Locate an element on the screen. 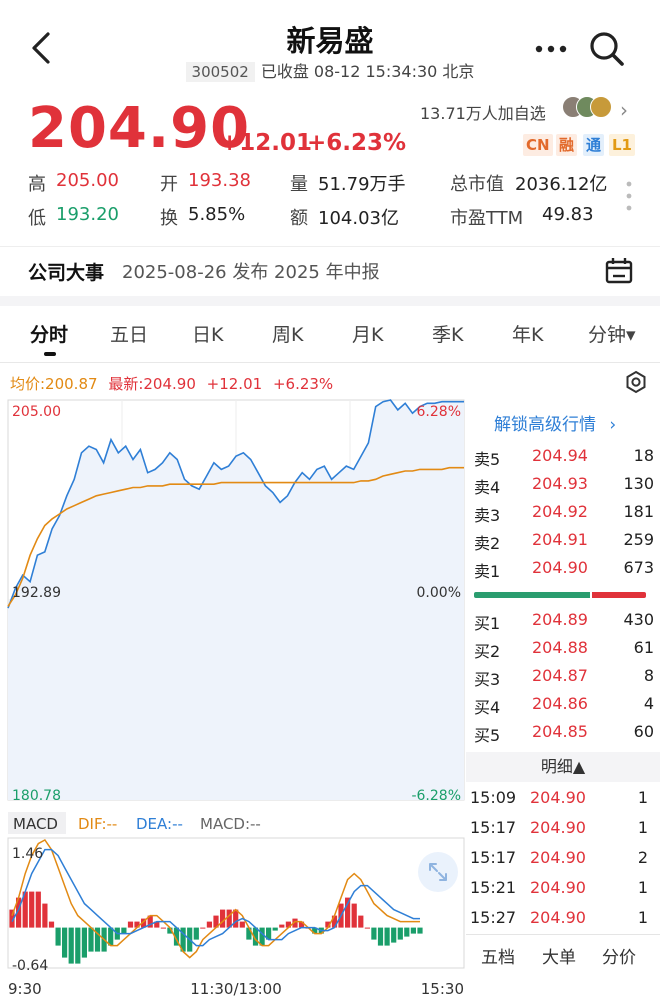 The height and width of the screenshot is (1006, 660). avatar is located at coordinates (601, 107).